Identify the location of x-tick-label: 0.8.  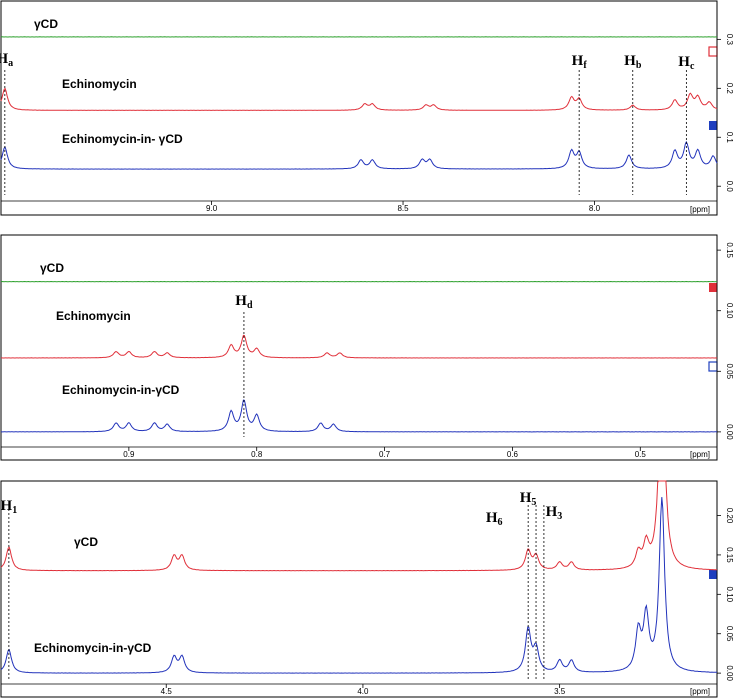
(257, 454).